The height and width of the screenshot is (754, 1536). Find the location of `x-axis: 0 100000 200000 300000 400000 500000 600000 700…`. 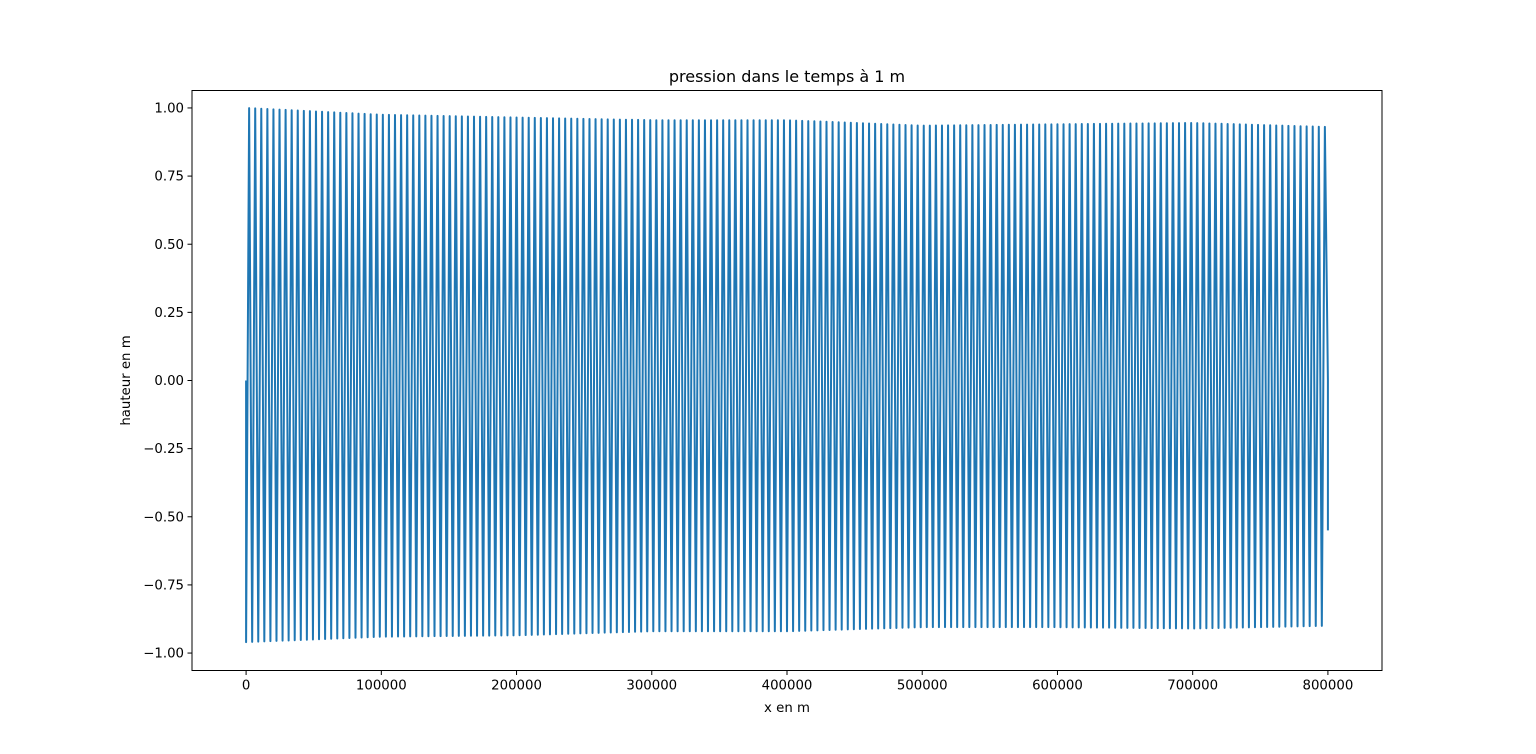

x-axis: 0 100000 200000 300000 400000 500000 600000 700… is located at coordinates (798, 682).